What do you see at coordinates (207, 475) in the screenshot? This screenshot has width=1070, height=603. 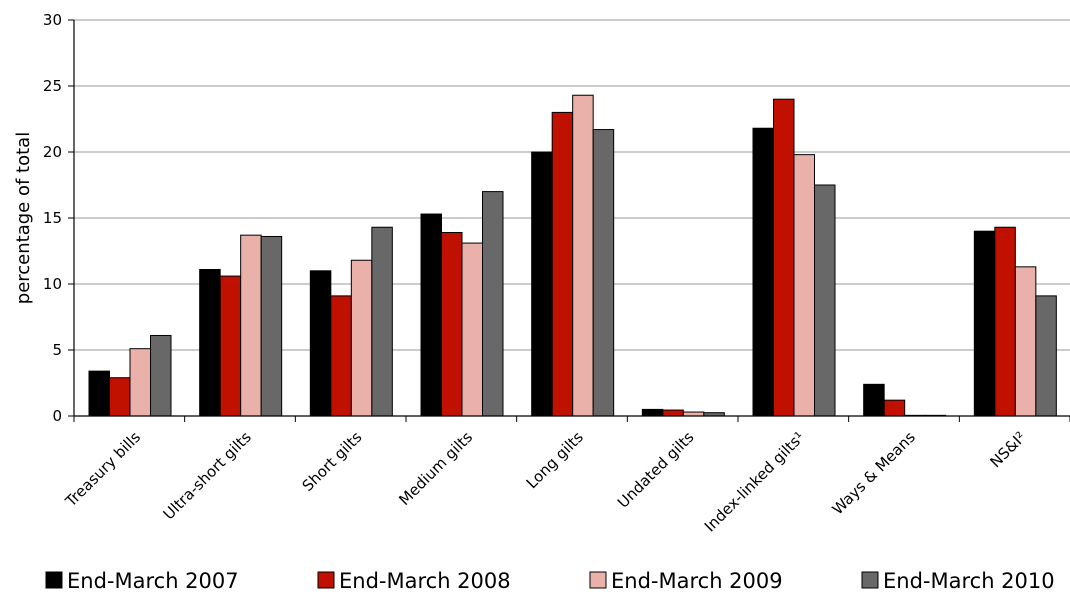 I see `x-tick-label: Ultra-short gilts` at bounding box center [207, 475].